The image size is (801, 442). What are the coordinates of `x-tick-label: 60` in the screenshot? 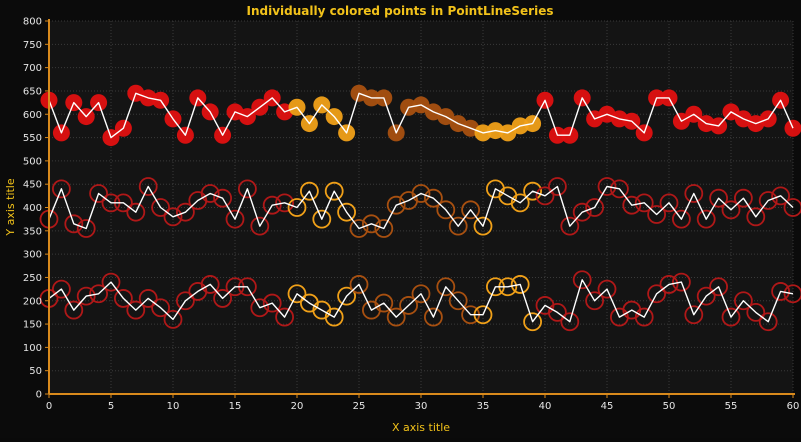 It's located at (793, 406).